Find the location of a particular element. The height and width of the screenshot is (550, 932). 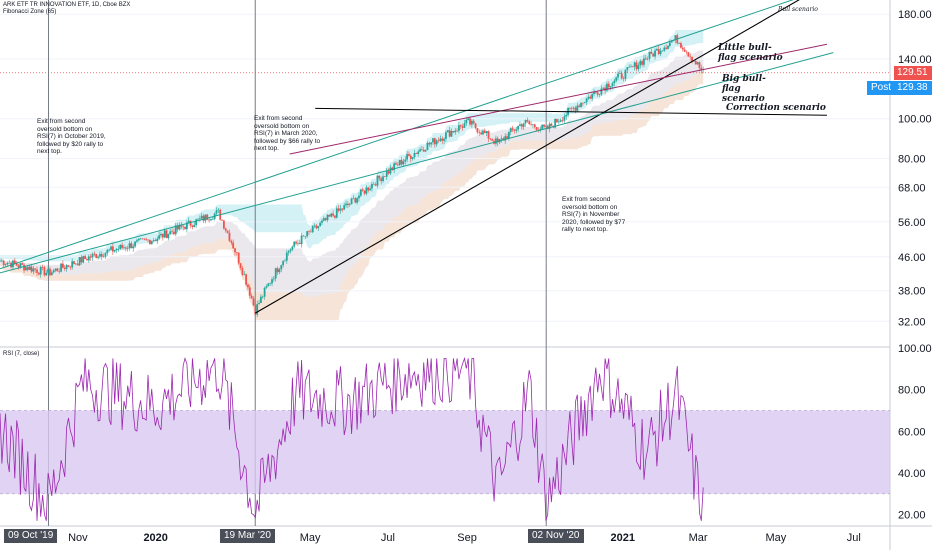

price-tick-label-0: 32.00 is located at coordinates (912, 322).